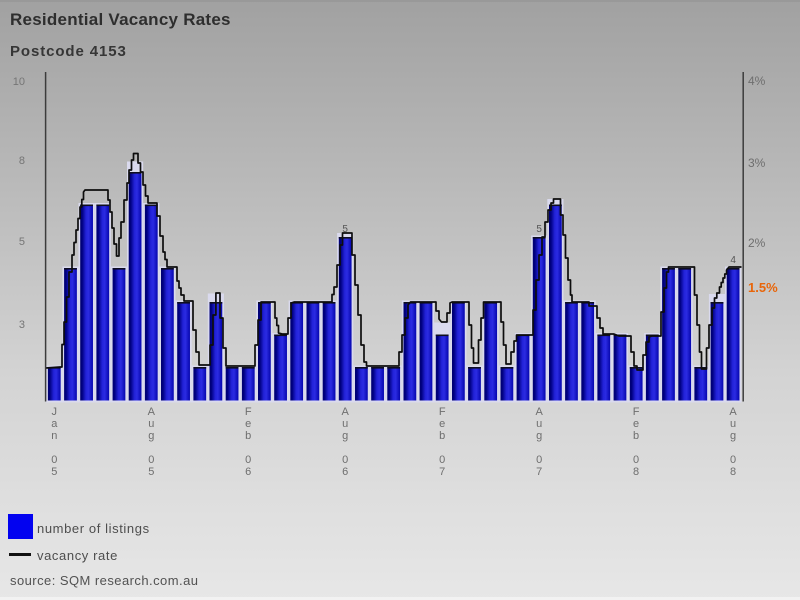 The height and width of the screenshot is (600, 800). What do you see at coordinates (763, 287) in the screenshot?
I see `svg-text: 1.5%` at bounding box center [763, 287].